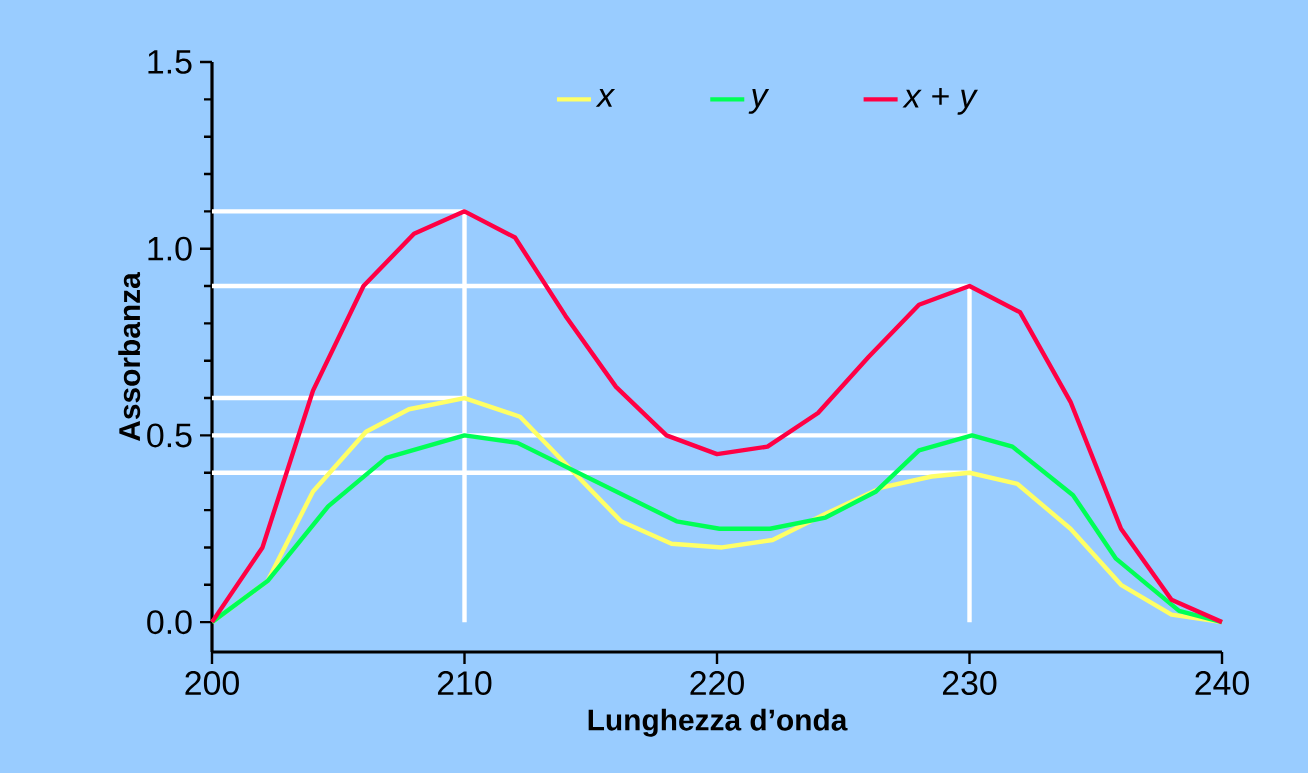 This screenshot has height=773, width=1308. Describe the element at coordinates (464, 683) in the screenshot. I see `x-tick-label: 210` at that location.